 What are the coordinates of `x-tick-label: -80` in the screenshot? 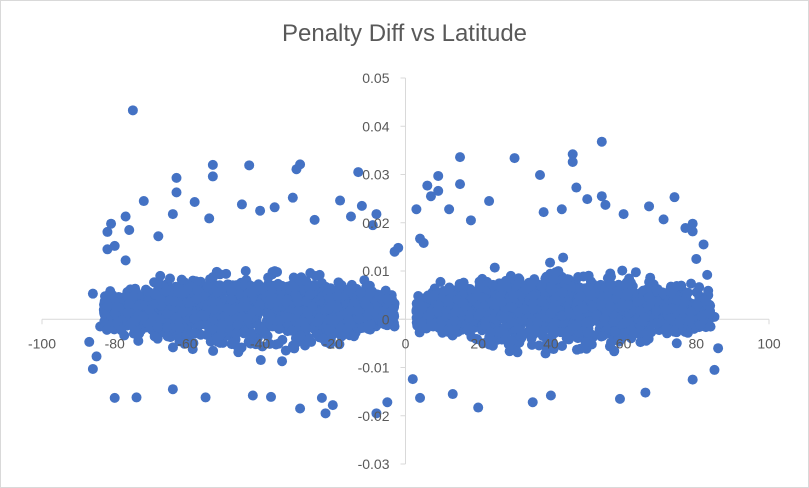 It's located at (115, 343).